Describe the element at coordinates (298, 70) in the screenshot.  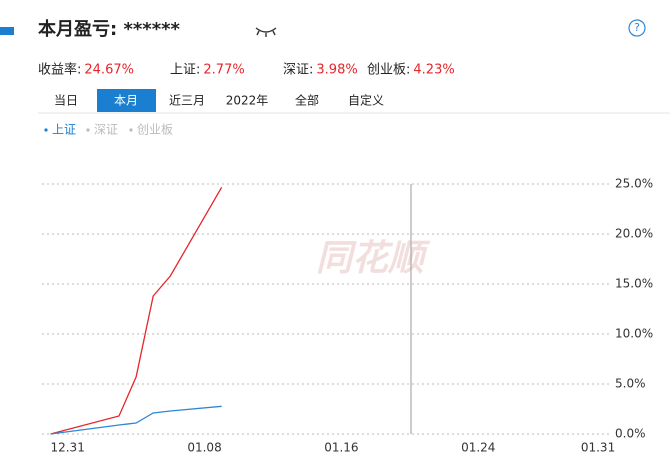
I see `stat-label: 深证:` at that location.